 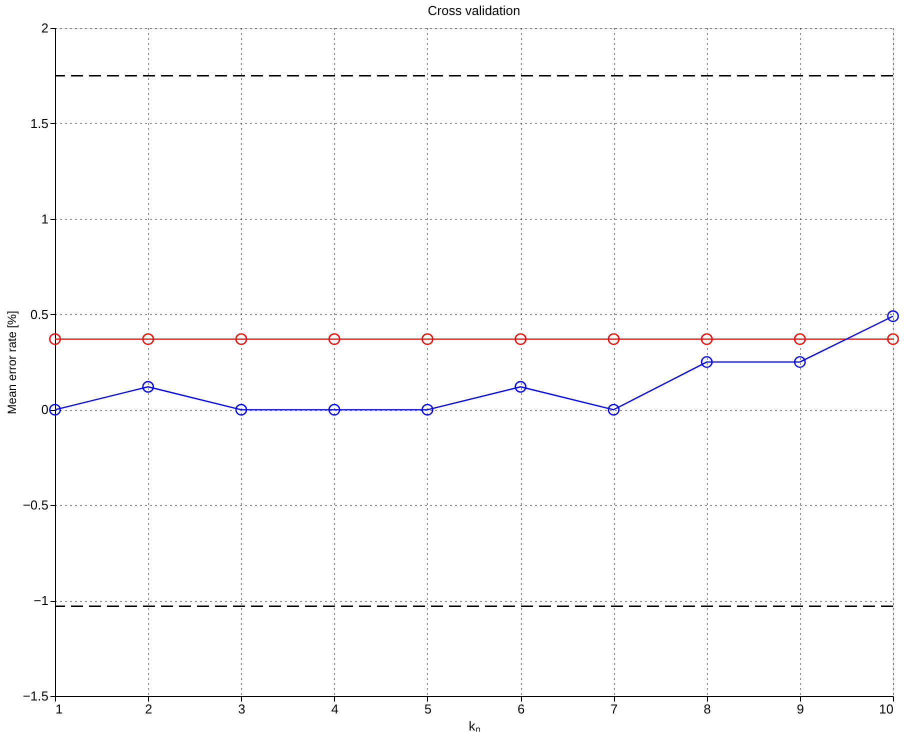 What do you see at coordinates (148, 709) in the screenshot?
I see `x-tick-label: 2` at bounding box center [148, 709].